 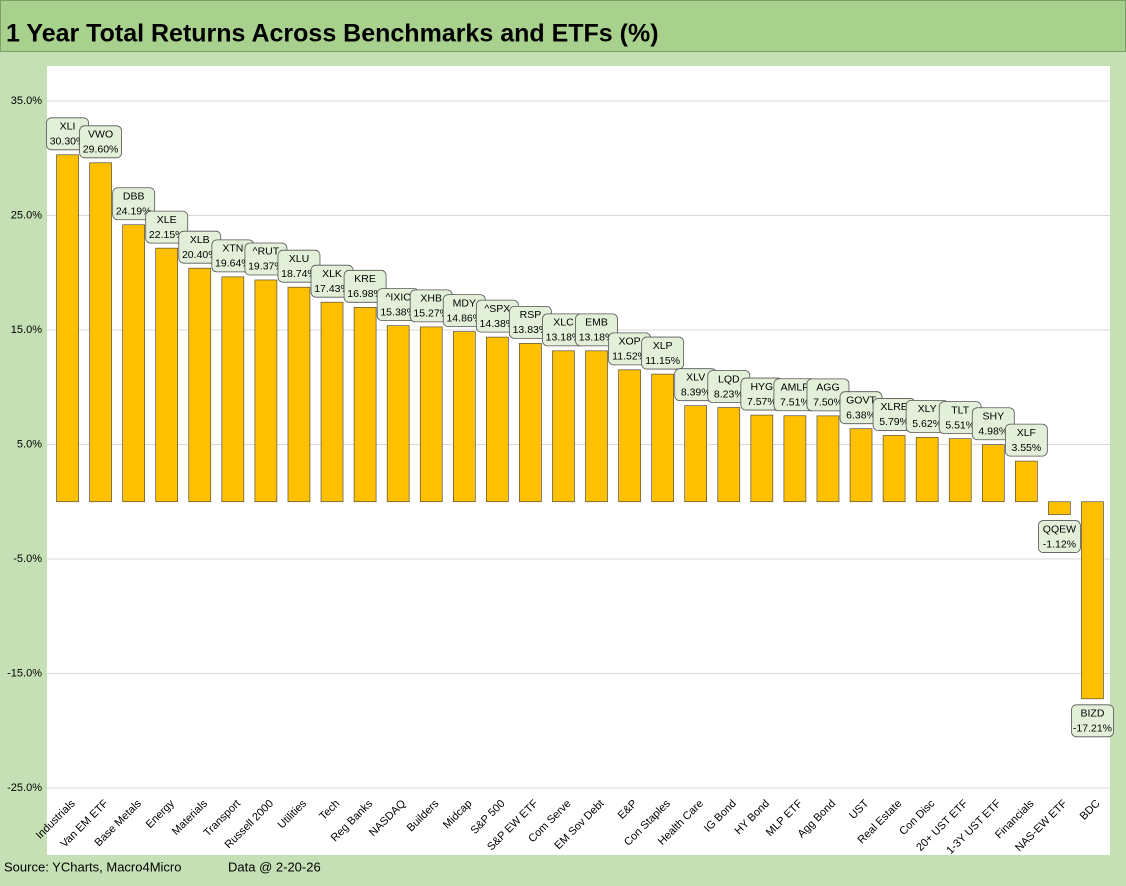 What do you see at coordinates (927, 424) in the screenshot?
I see `data-label: 5.62%` at bounding box center [927, 424].